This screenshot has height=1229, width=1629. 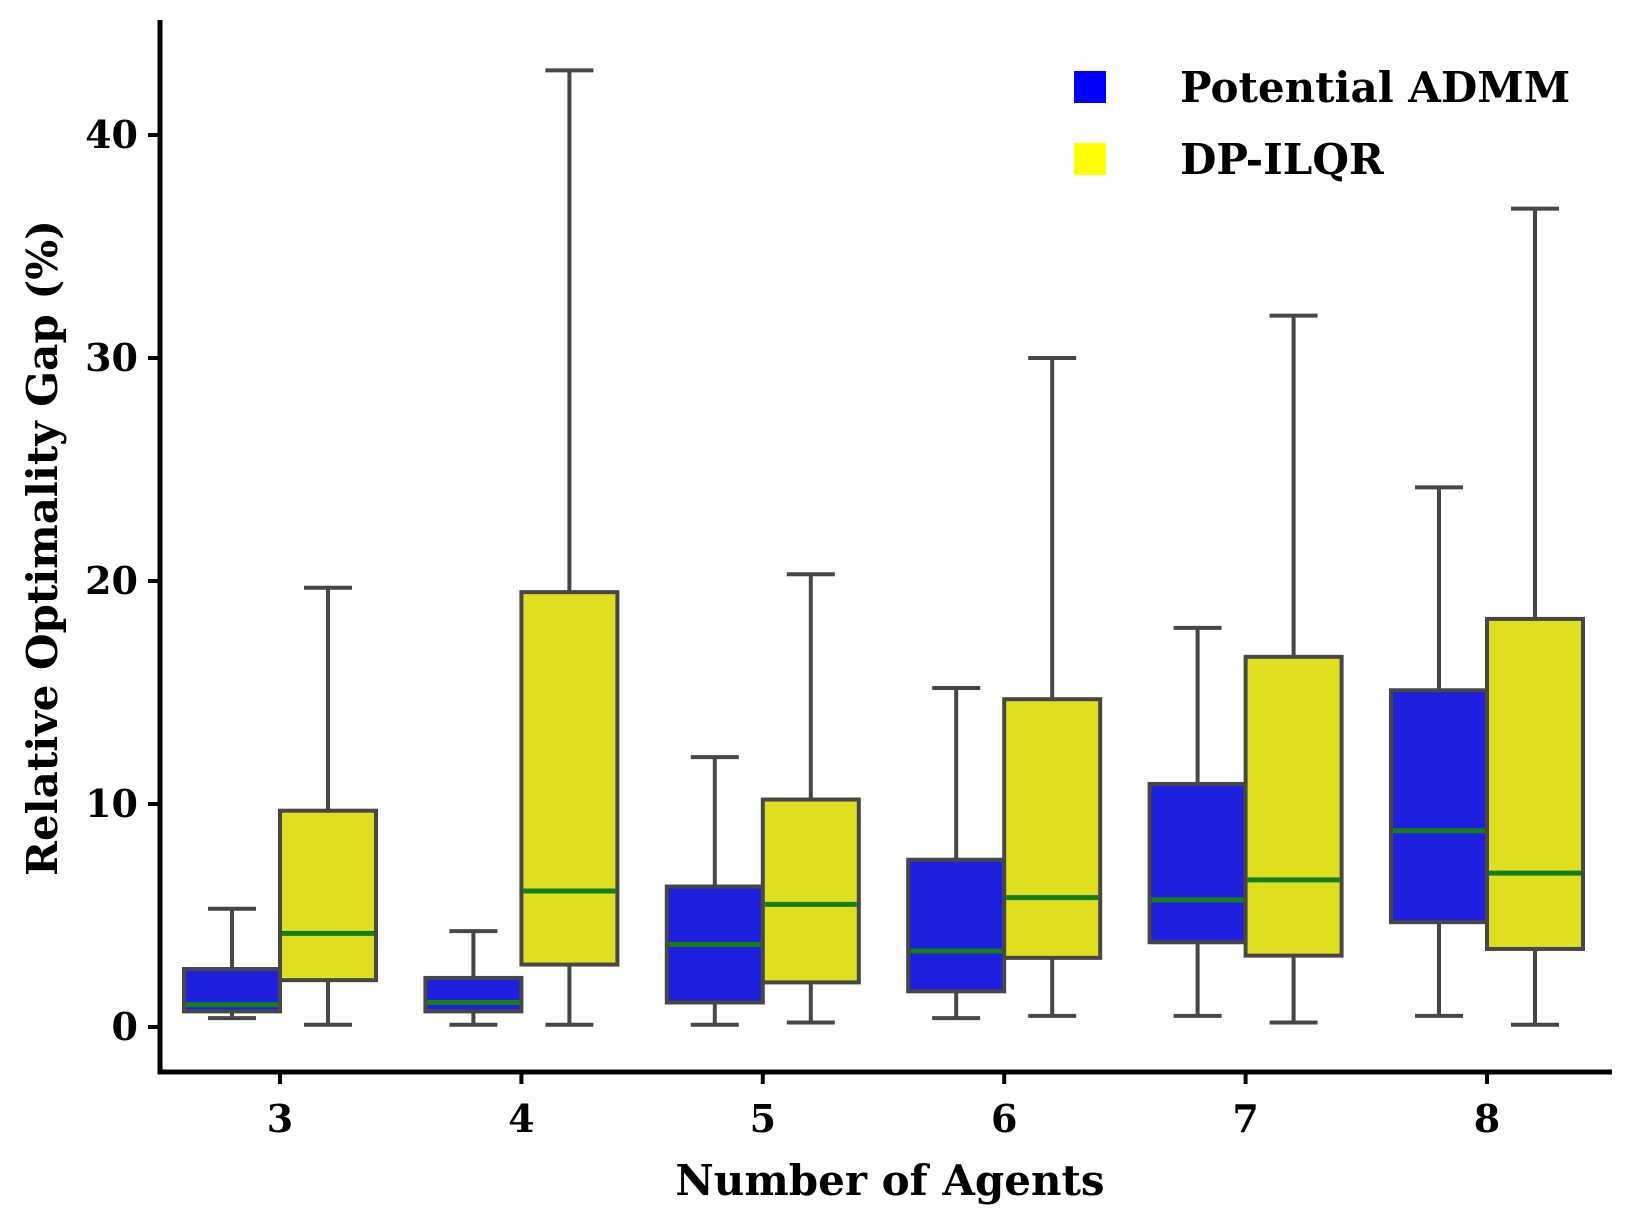 What do you see at coordinates (42, 548) in the screenshot?
I see `y-axis-title: Relative Optimality Gap (%)` at bounding box center [42, 548].